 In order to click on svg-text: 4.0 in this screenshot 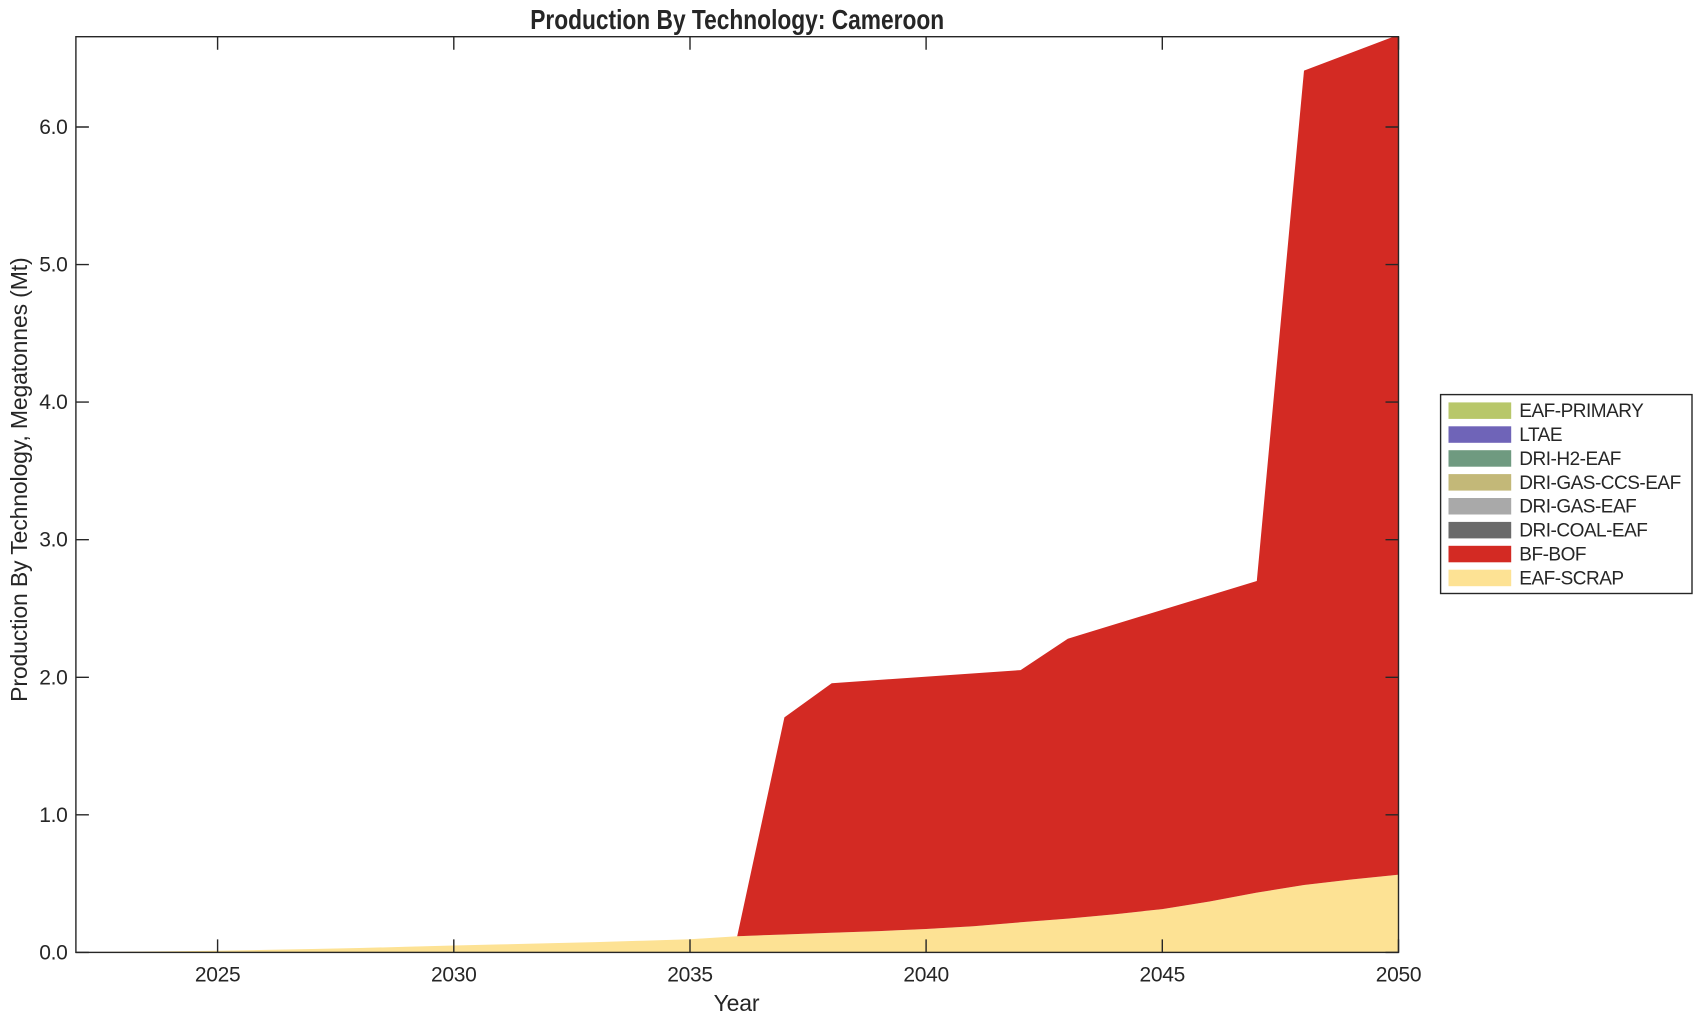, I will do `click(53, 402)`.